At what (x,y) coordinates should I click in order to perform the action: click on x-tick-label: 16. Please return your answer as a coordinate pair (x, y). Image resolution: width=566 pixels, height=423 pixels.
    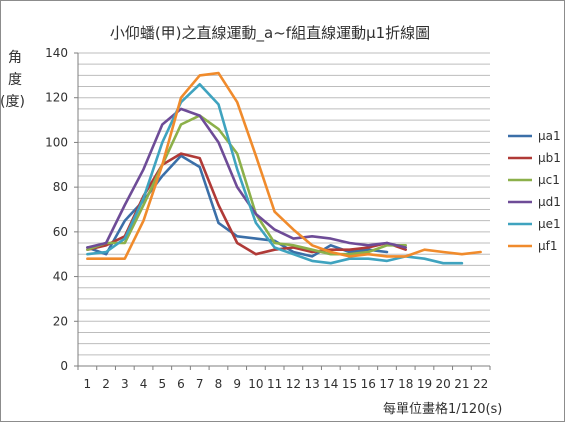
    Looking at the image, I should click on (368, 384).